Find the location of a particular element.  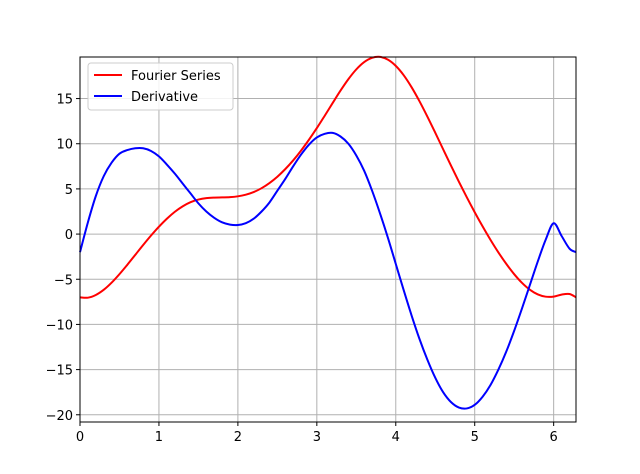

x-tick-label: 1 is located at coordinates (159, 437).